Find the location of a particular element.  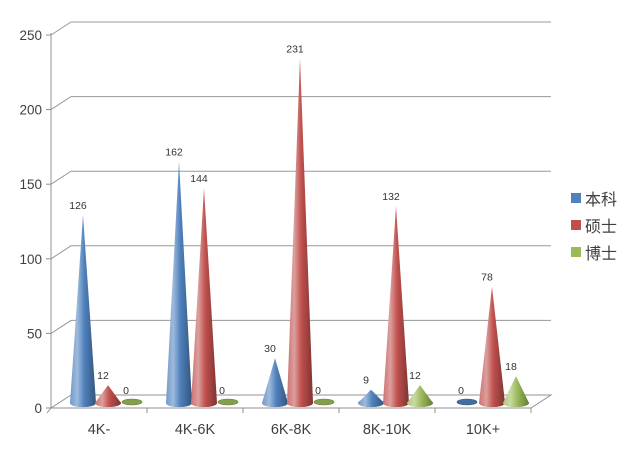

value-label-master-4K-6K: 144 is located at coordinates (199, 179).